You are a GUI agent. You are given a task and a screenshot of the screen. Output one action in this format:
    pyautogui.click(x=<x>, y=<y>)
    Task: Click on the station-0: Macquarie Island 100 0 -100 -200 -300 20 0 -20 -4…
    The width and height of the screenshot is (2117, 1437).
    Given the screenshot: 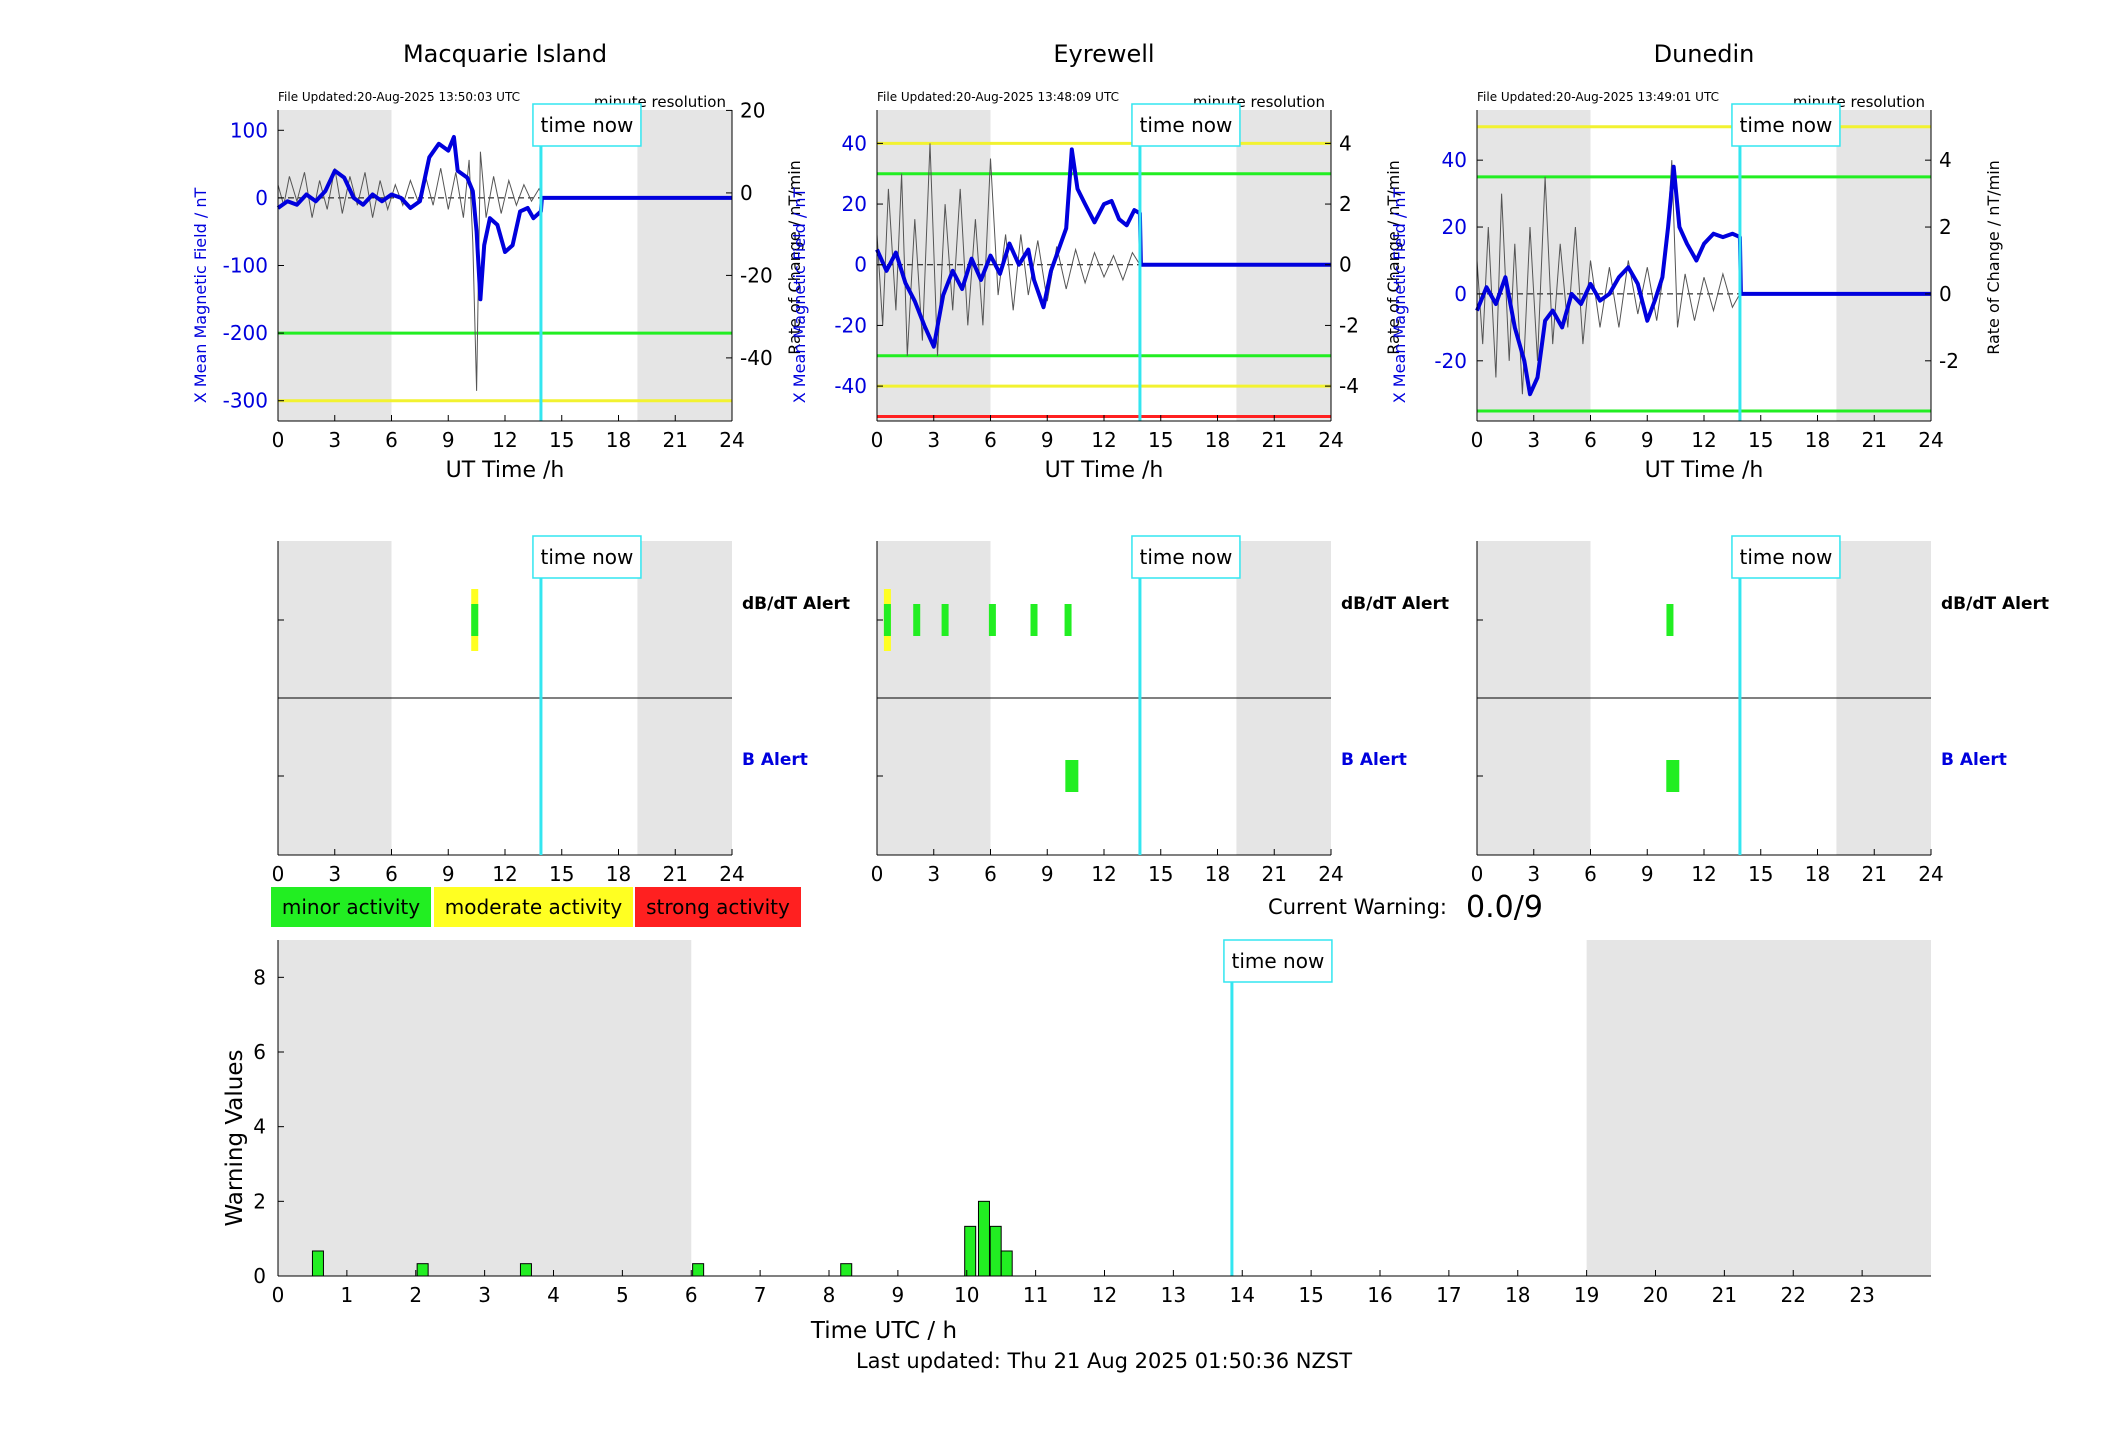 What is the action you would take?
    pyautogui.click(x=497, y=261)
    